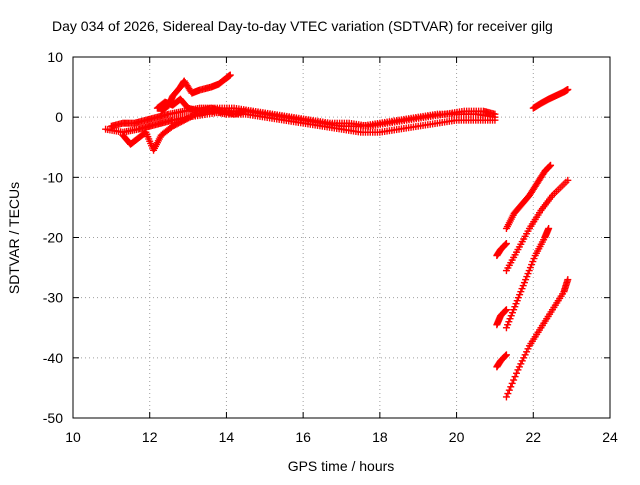 The image size is (640, 485). Describe the element at coordinates (59, 117) in the screenshot. I see `y-tick-label: 0` at that location.